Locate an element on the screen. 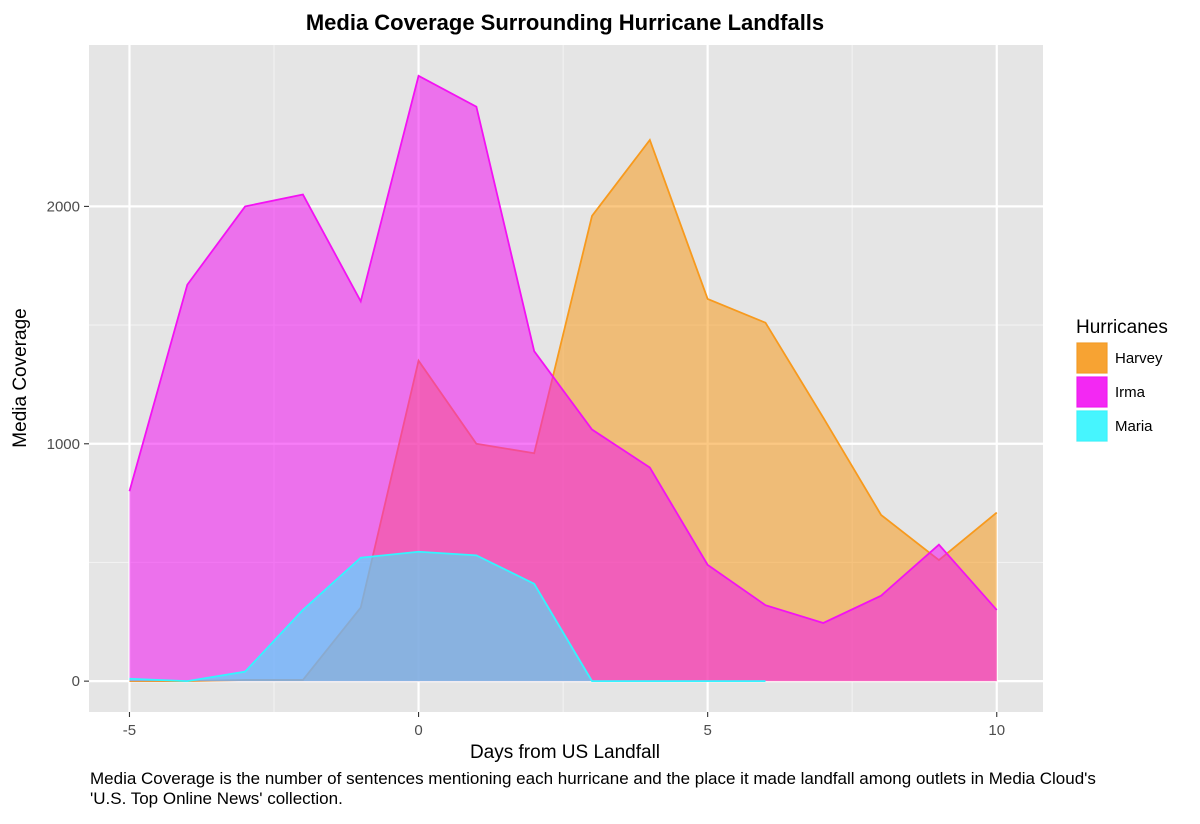  x-axis-label: Days from US Landfall is located at coordinates (565, 752).